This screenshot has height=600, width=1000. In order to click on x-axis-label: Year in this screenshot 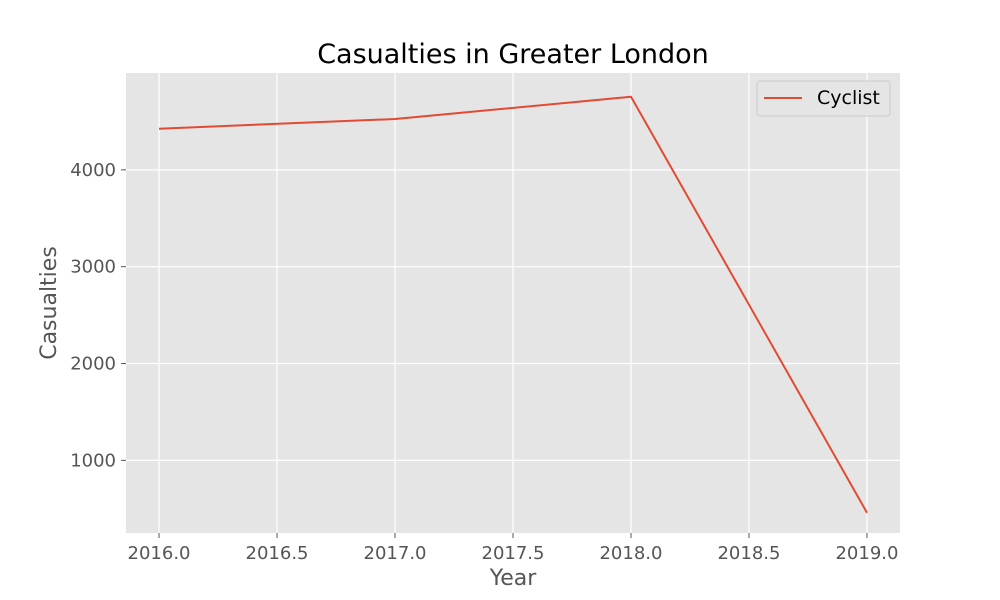, I will do `click(513, 578)`.